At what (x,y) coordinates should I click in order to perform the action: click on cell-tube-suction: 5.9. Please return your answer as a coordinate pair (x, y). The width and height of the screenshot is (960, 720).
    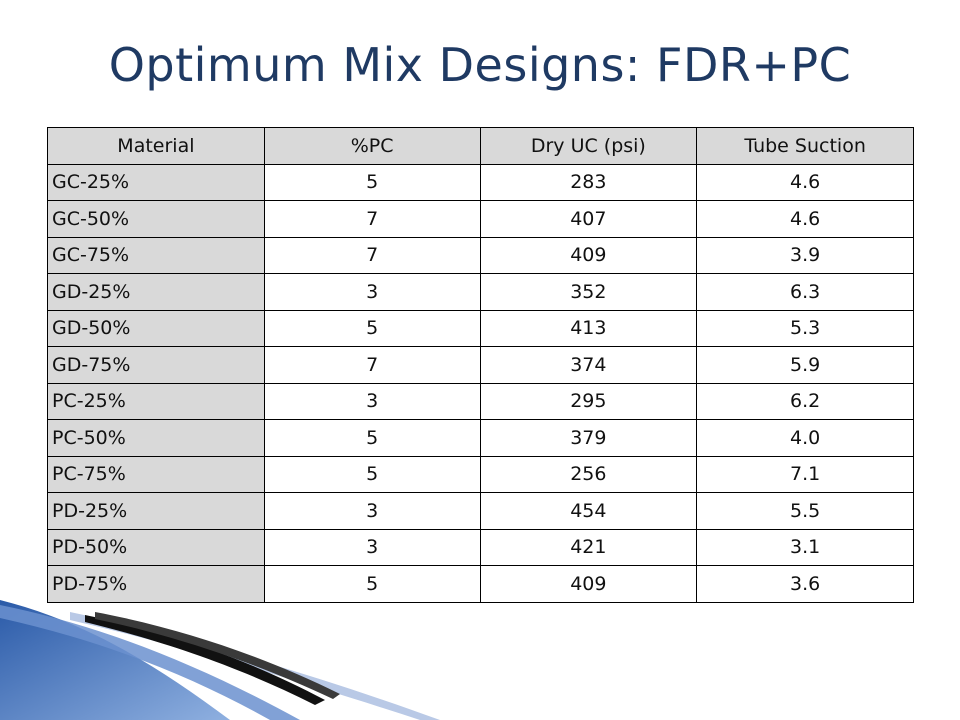
    Looking at the image, I should click on (805, 365).